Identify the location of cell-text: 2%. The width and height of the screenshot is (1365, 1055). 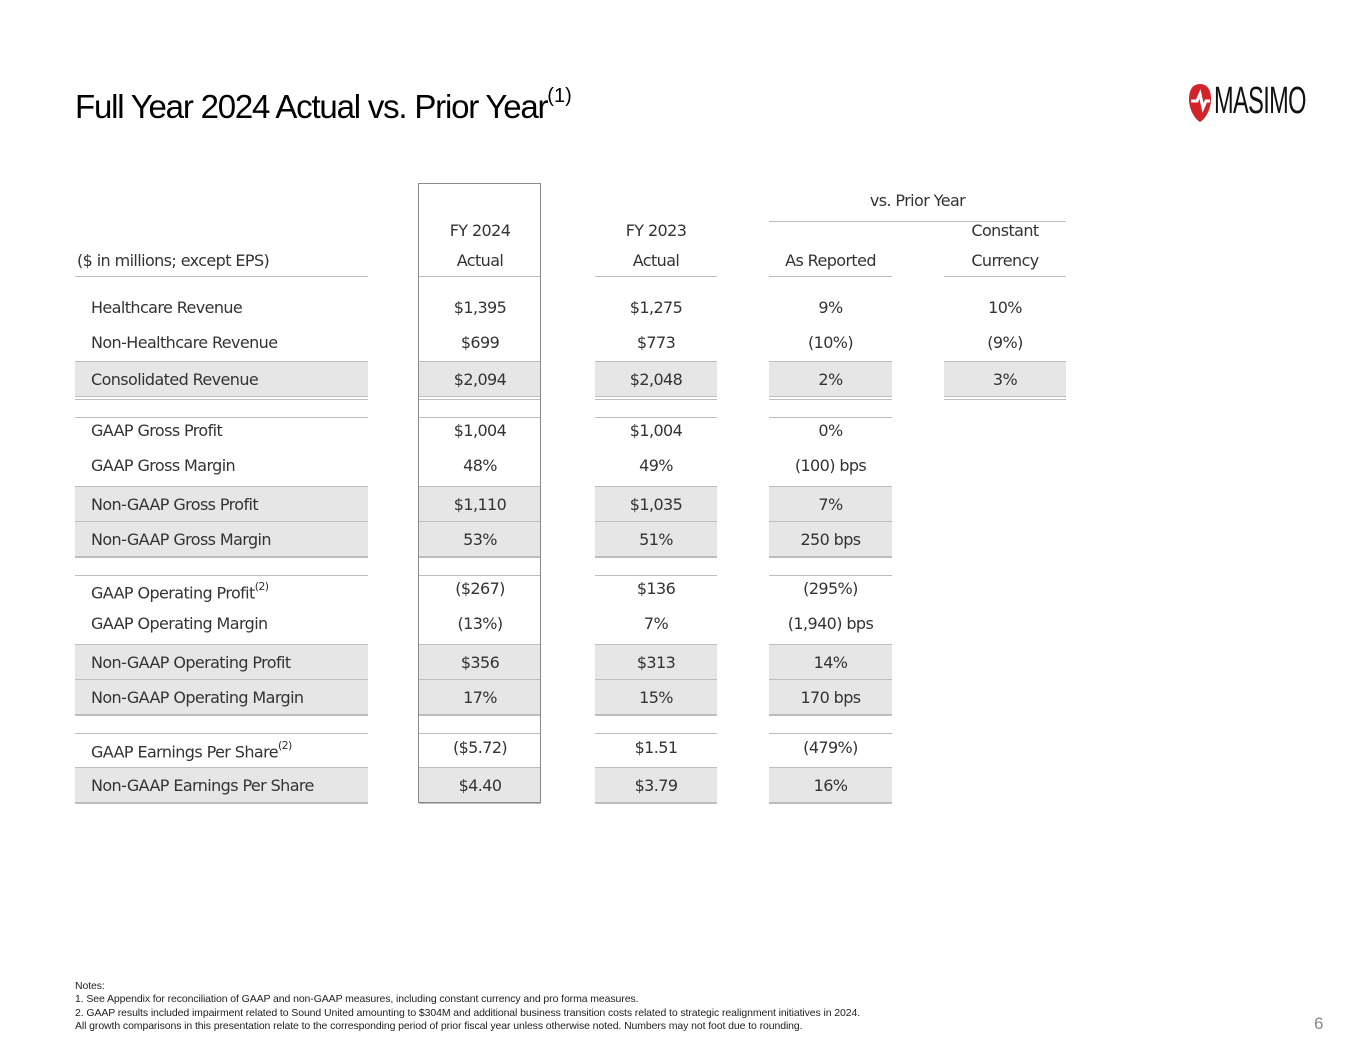
(830, 379).